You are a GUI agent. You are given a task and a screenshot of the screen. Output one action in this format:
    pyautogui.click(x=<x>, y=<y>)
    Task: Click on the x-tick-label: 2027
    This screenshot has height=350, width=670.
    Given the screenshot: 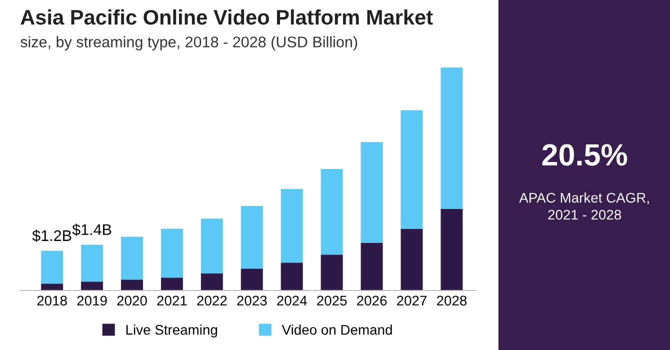 What is the action you would take?
    pyautogui.click(x=412, y=301)
    